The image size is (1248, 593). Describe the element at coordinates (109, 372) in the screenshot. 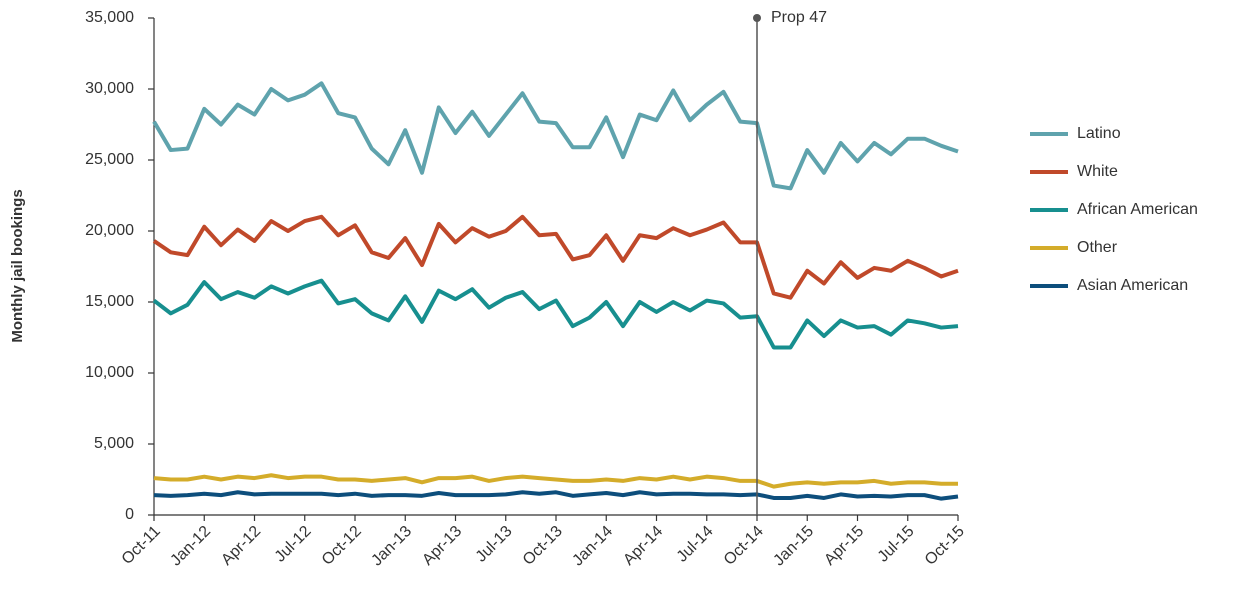

I see `y-tick-label: 10,000` at that location.